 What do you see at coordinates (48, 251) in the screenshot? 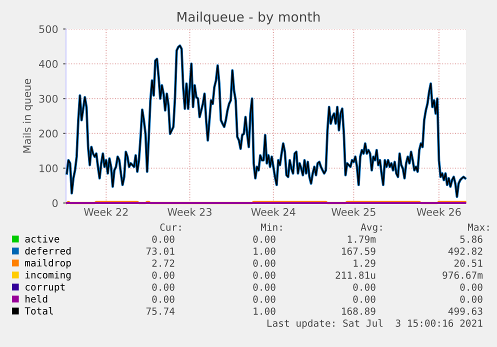
I see `legend-label: deferred` at bounding box center [48, 251].